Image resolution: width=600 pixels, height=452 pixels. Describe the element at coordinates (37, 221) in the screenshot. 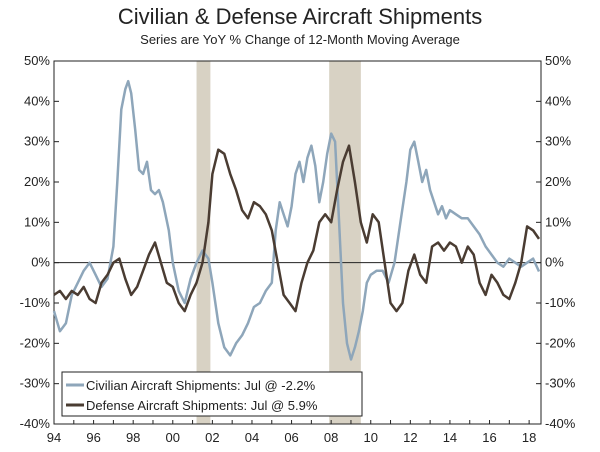

I see `y-tick-label-left: 10%` at that location.